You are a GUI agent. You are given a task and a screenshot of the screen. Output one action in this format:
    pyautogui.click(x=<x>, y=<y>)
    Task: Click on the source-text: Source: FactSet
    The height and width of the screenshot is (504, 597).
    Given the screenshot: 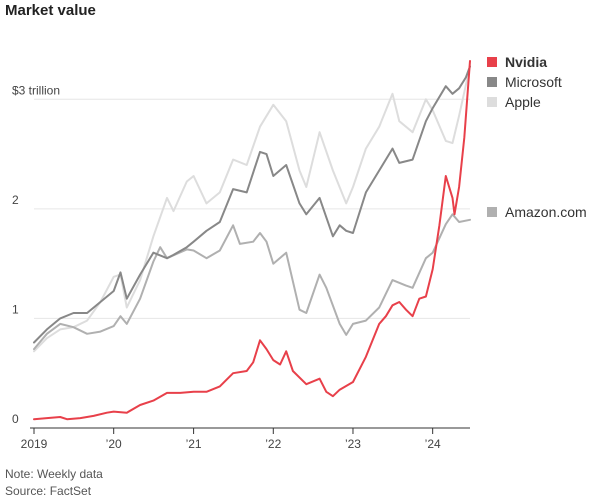 What is the action you would take?
    pyautogui.click(x=48, y=491)
    